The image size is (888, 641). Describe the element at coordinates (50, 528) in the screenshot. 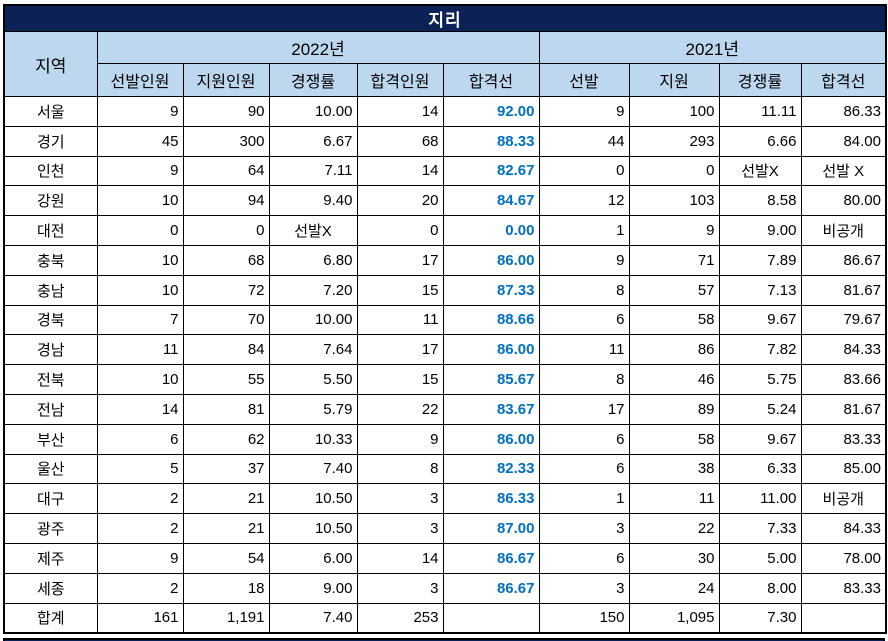

I see `region-cell: 광주` at that location.